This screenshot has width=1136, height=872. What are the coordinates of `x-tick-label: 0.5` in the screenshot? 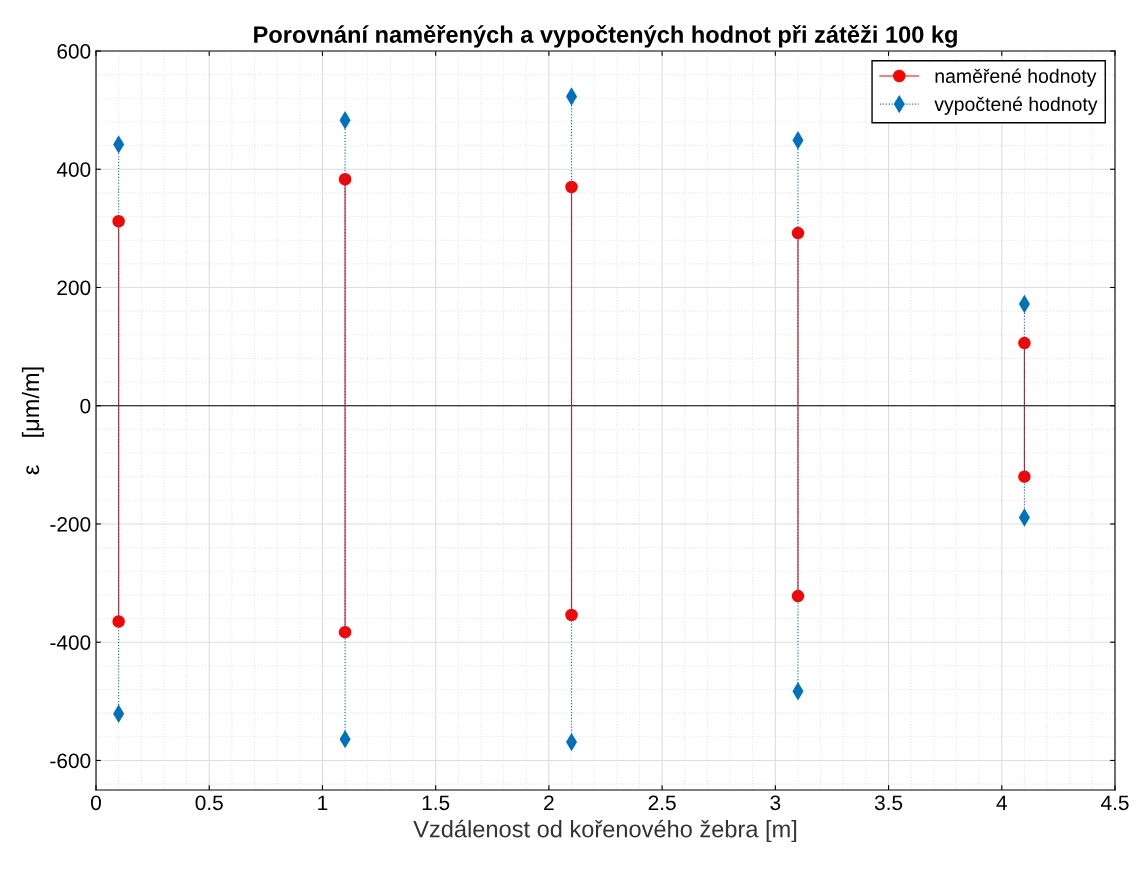 It's located at (209, 803).